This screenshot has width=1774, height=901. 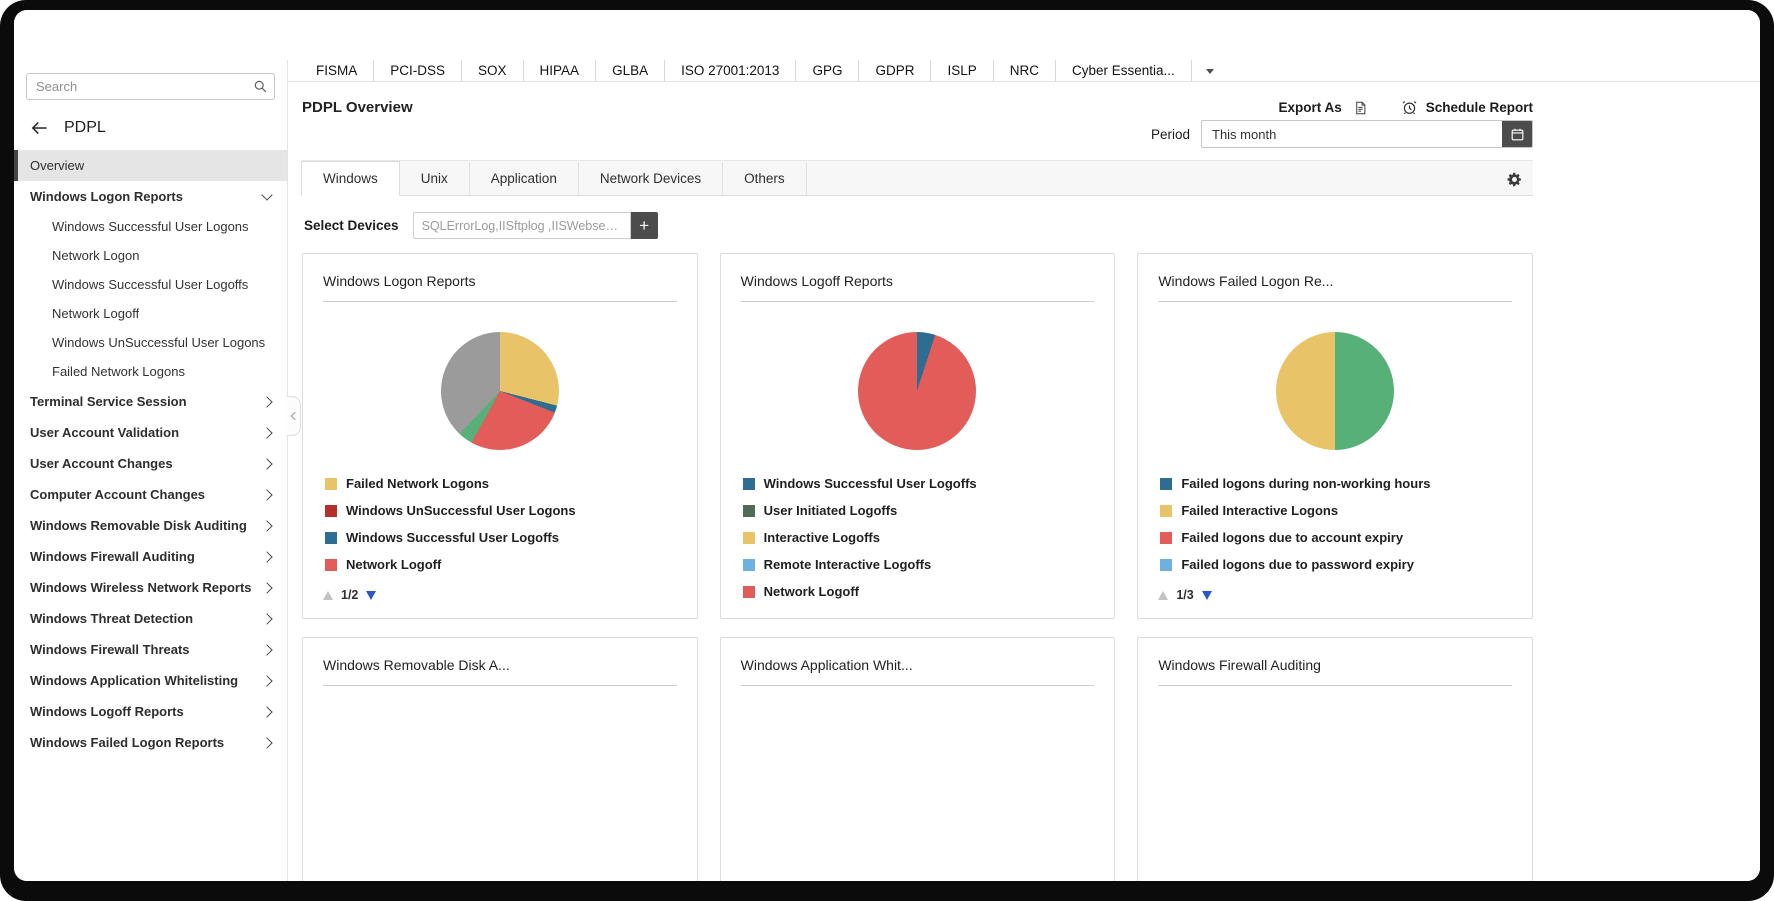 I want to click on compliance-tab-glba: GLBA, so click(x=631, y=70).